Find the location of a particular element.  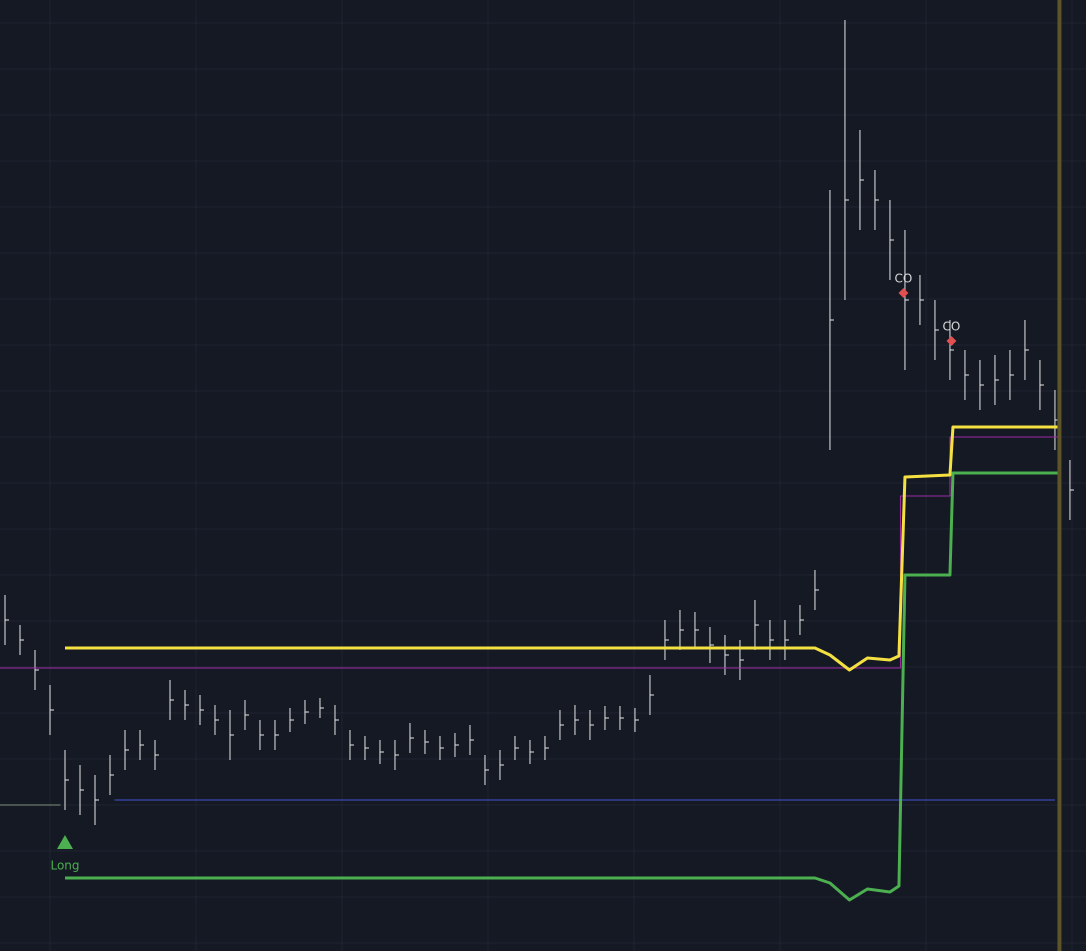

signal-marker is located at coordinates (64, 842).